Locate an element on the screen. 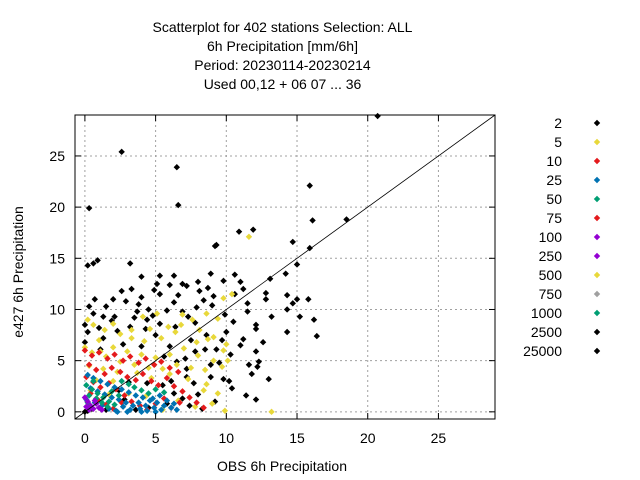 Image resolution: width=640 pixels, height=480 pixels. y-tick-label: 20 is located at coordinates (57, 207).